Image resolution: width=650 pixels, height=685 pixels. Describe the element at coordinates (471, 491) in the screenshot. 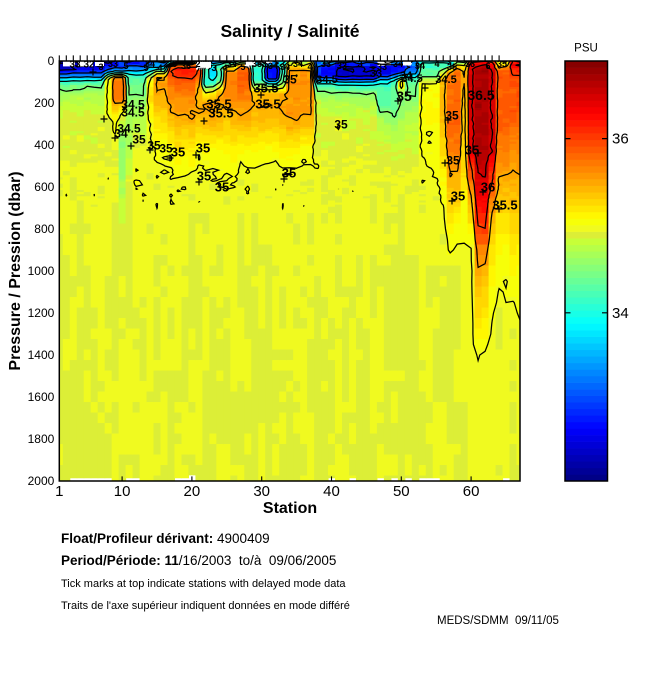

I see `svg-text: 60` at that location.